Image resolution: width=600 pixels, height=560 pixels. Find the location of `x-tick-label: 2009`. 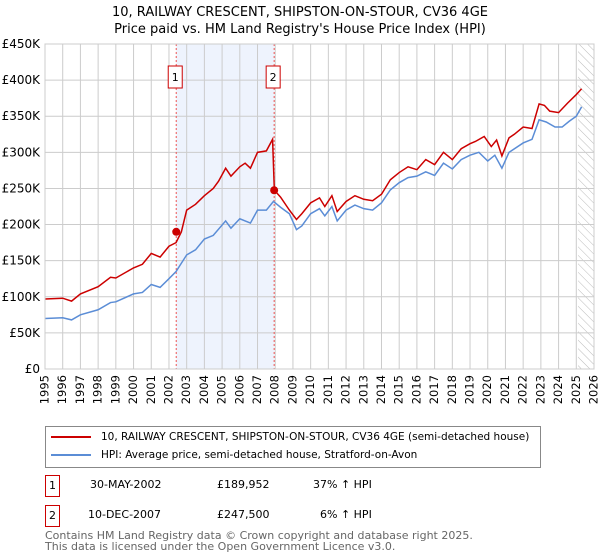

x-tick-label: 2009 is located at coordinates (292, 389).